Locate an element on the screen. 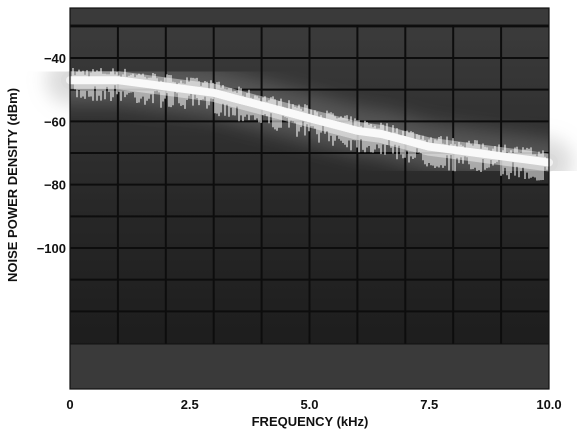 This screenshot has width=577, height=439. x-tick-label: 5.0 is located at coordinates (309, 404).